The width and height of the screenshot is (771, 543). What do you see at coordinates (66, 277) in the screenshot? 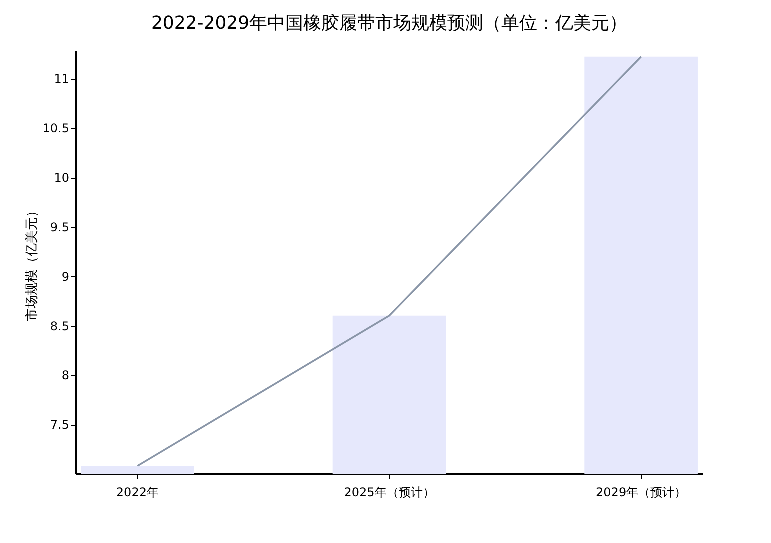
I see `y-tick-label: 9` at bounding box center [66, 277].